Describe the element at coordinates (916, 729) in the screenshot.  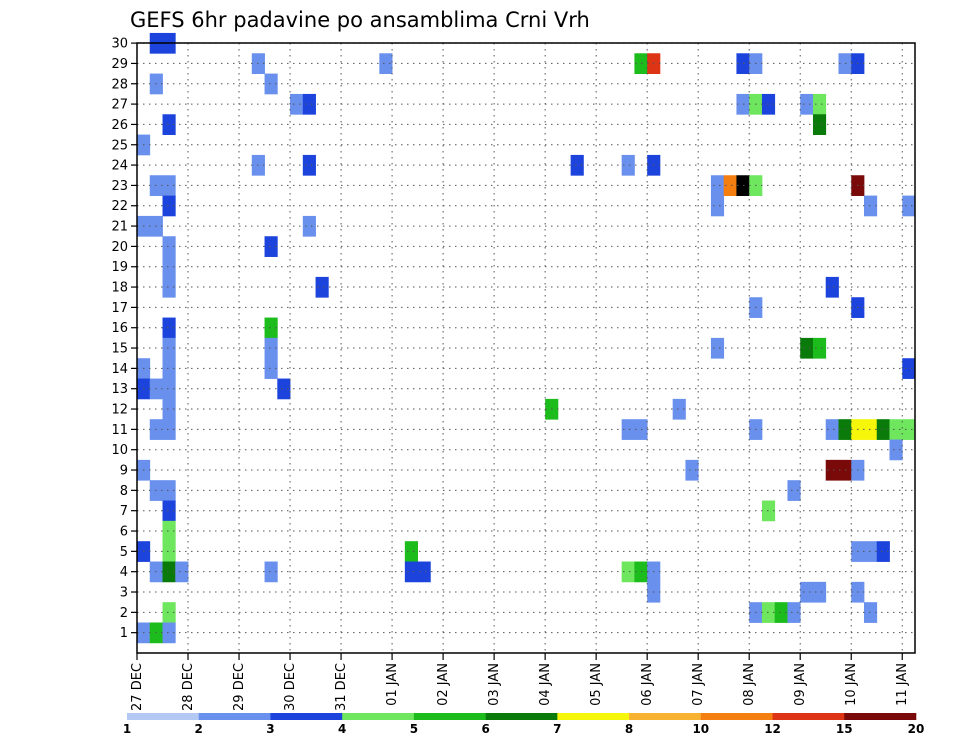
I see `legend-level-label: 20` at that location.